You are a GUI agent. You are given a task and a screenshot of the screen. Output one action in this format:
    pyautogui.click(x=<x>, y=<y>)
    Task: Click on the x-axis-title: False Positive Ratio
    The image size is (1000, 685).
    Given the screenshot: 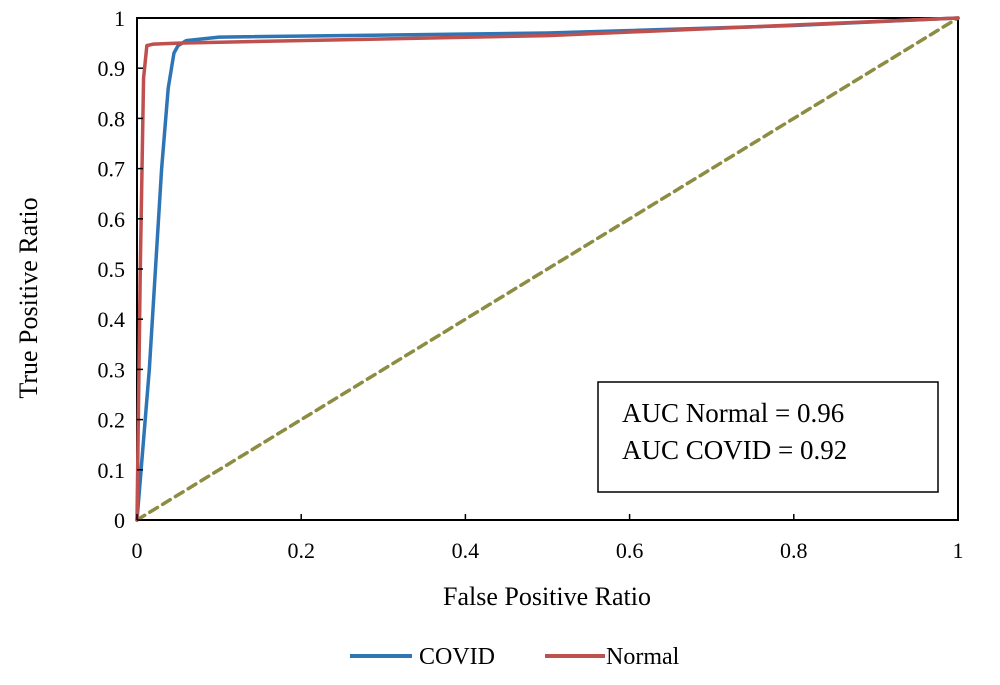 What is the action you would take?
    pyautogui.click(x=547, y=596)
    